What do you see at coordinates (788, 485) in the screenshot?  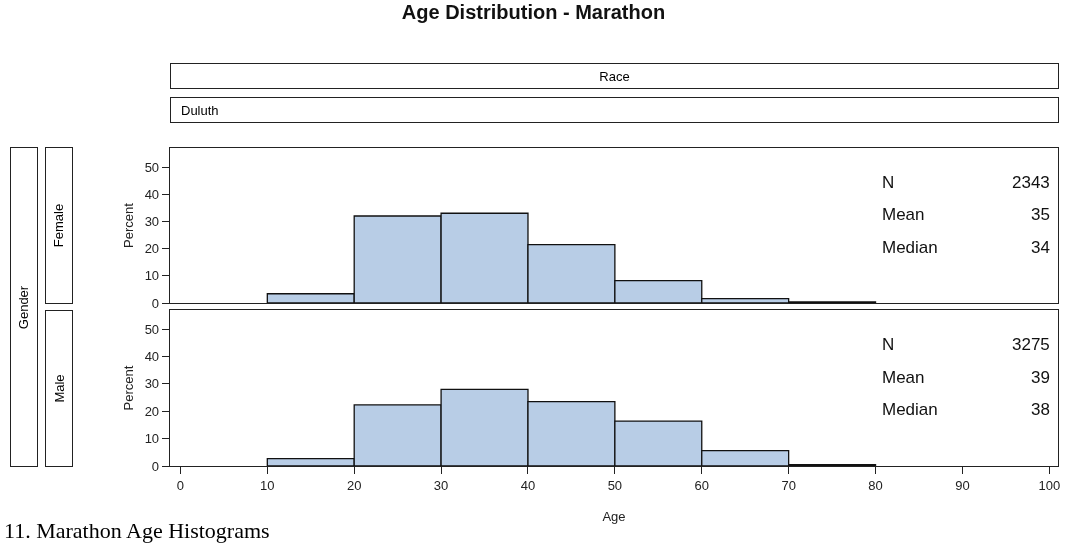 I see `x-tick-label: 70` at bounding box center [788, 485].